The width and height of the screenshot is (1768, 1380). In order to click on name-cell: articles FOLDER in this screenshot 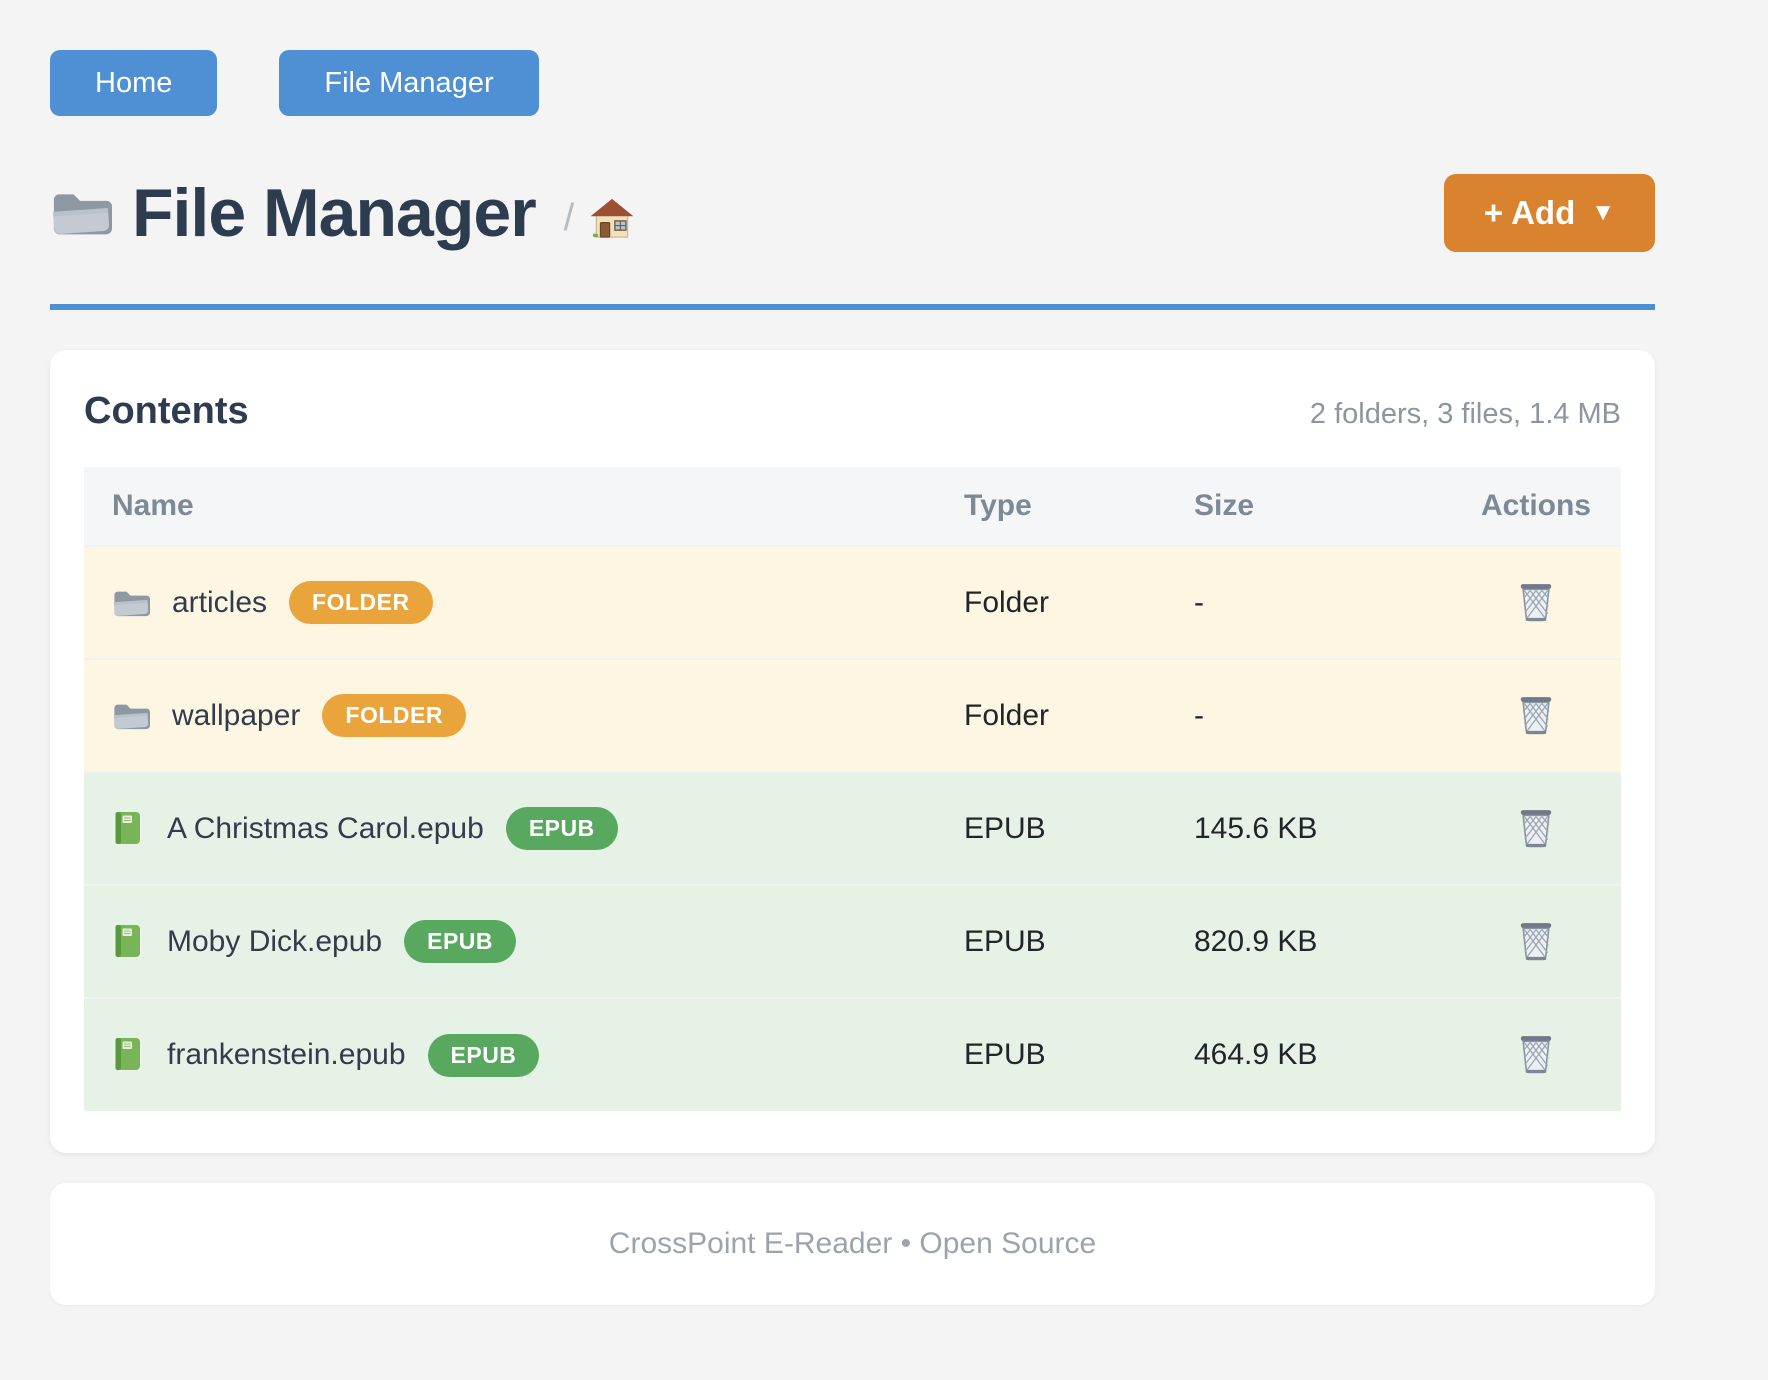, I will do `click(510, 602)`.